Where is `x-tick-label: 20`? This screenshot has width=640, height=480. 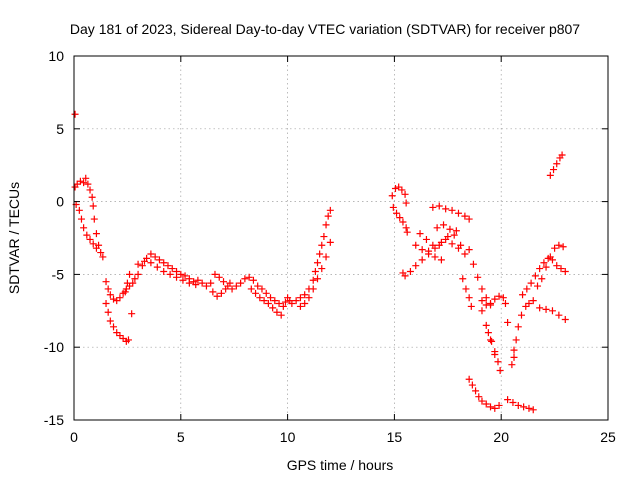 x-tick-label: 20 is located at coordinates (501, 437).